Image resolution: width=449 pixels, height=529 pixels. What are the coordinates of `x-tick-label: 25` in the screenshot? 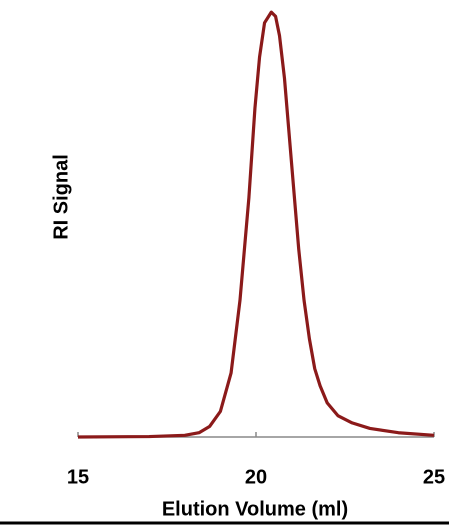 It's located at (434, 477).